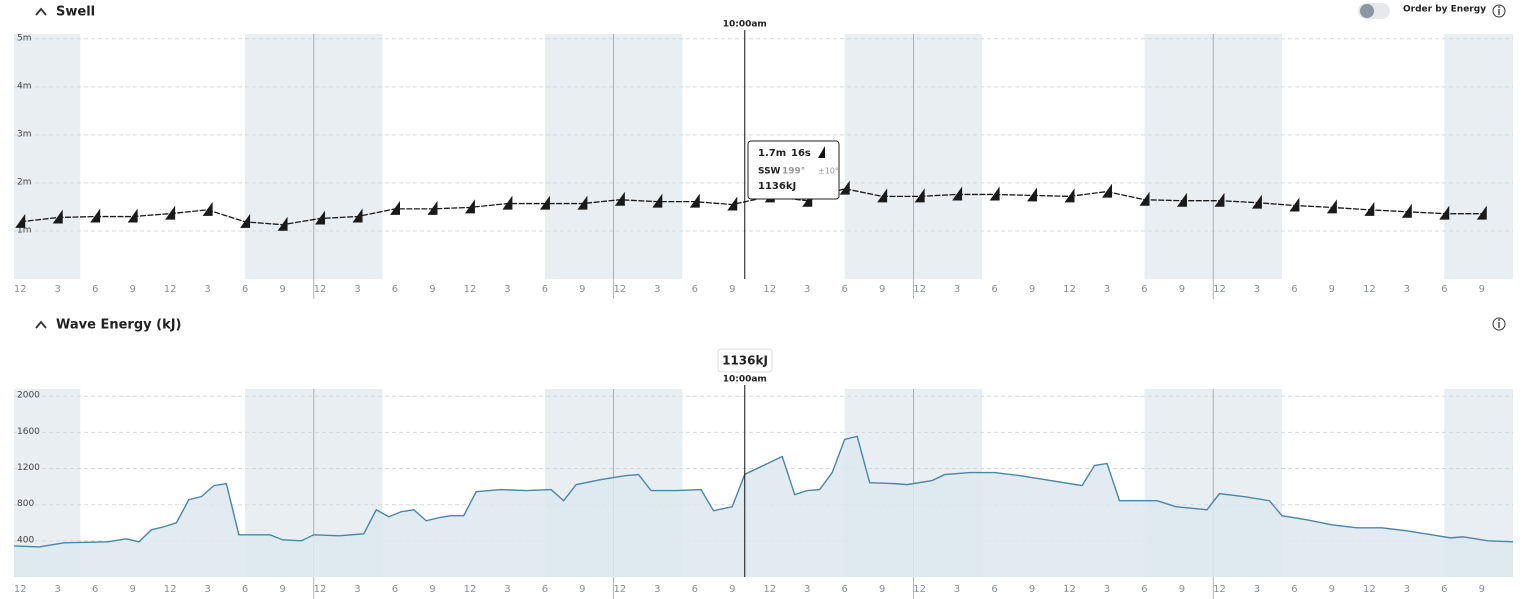  Describe the element at coordinates (24, 182) in the screenshot. I see `y-tick-label: 2m` at that location.